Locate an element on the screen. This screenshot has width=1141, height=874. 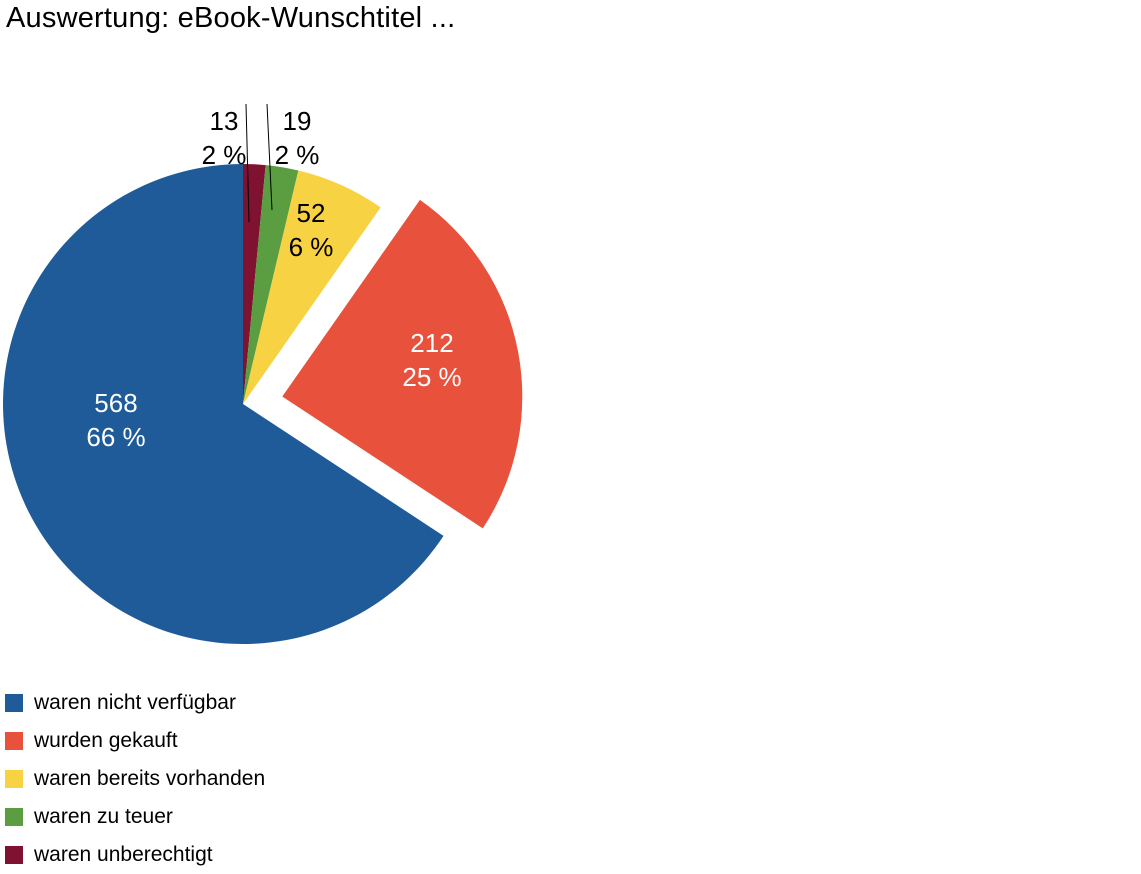
slice-label-4: 13 2 % is located at coordinates (224, 138).